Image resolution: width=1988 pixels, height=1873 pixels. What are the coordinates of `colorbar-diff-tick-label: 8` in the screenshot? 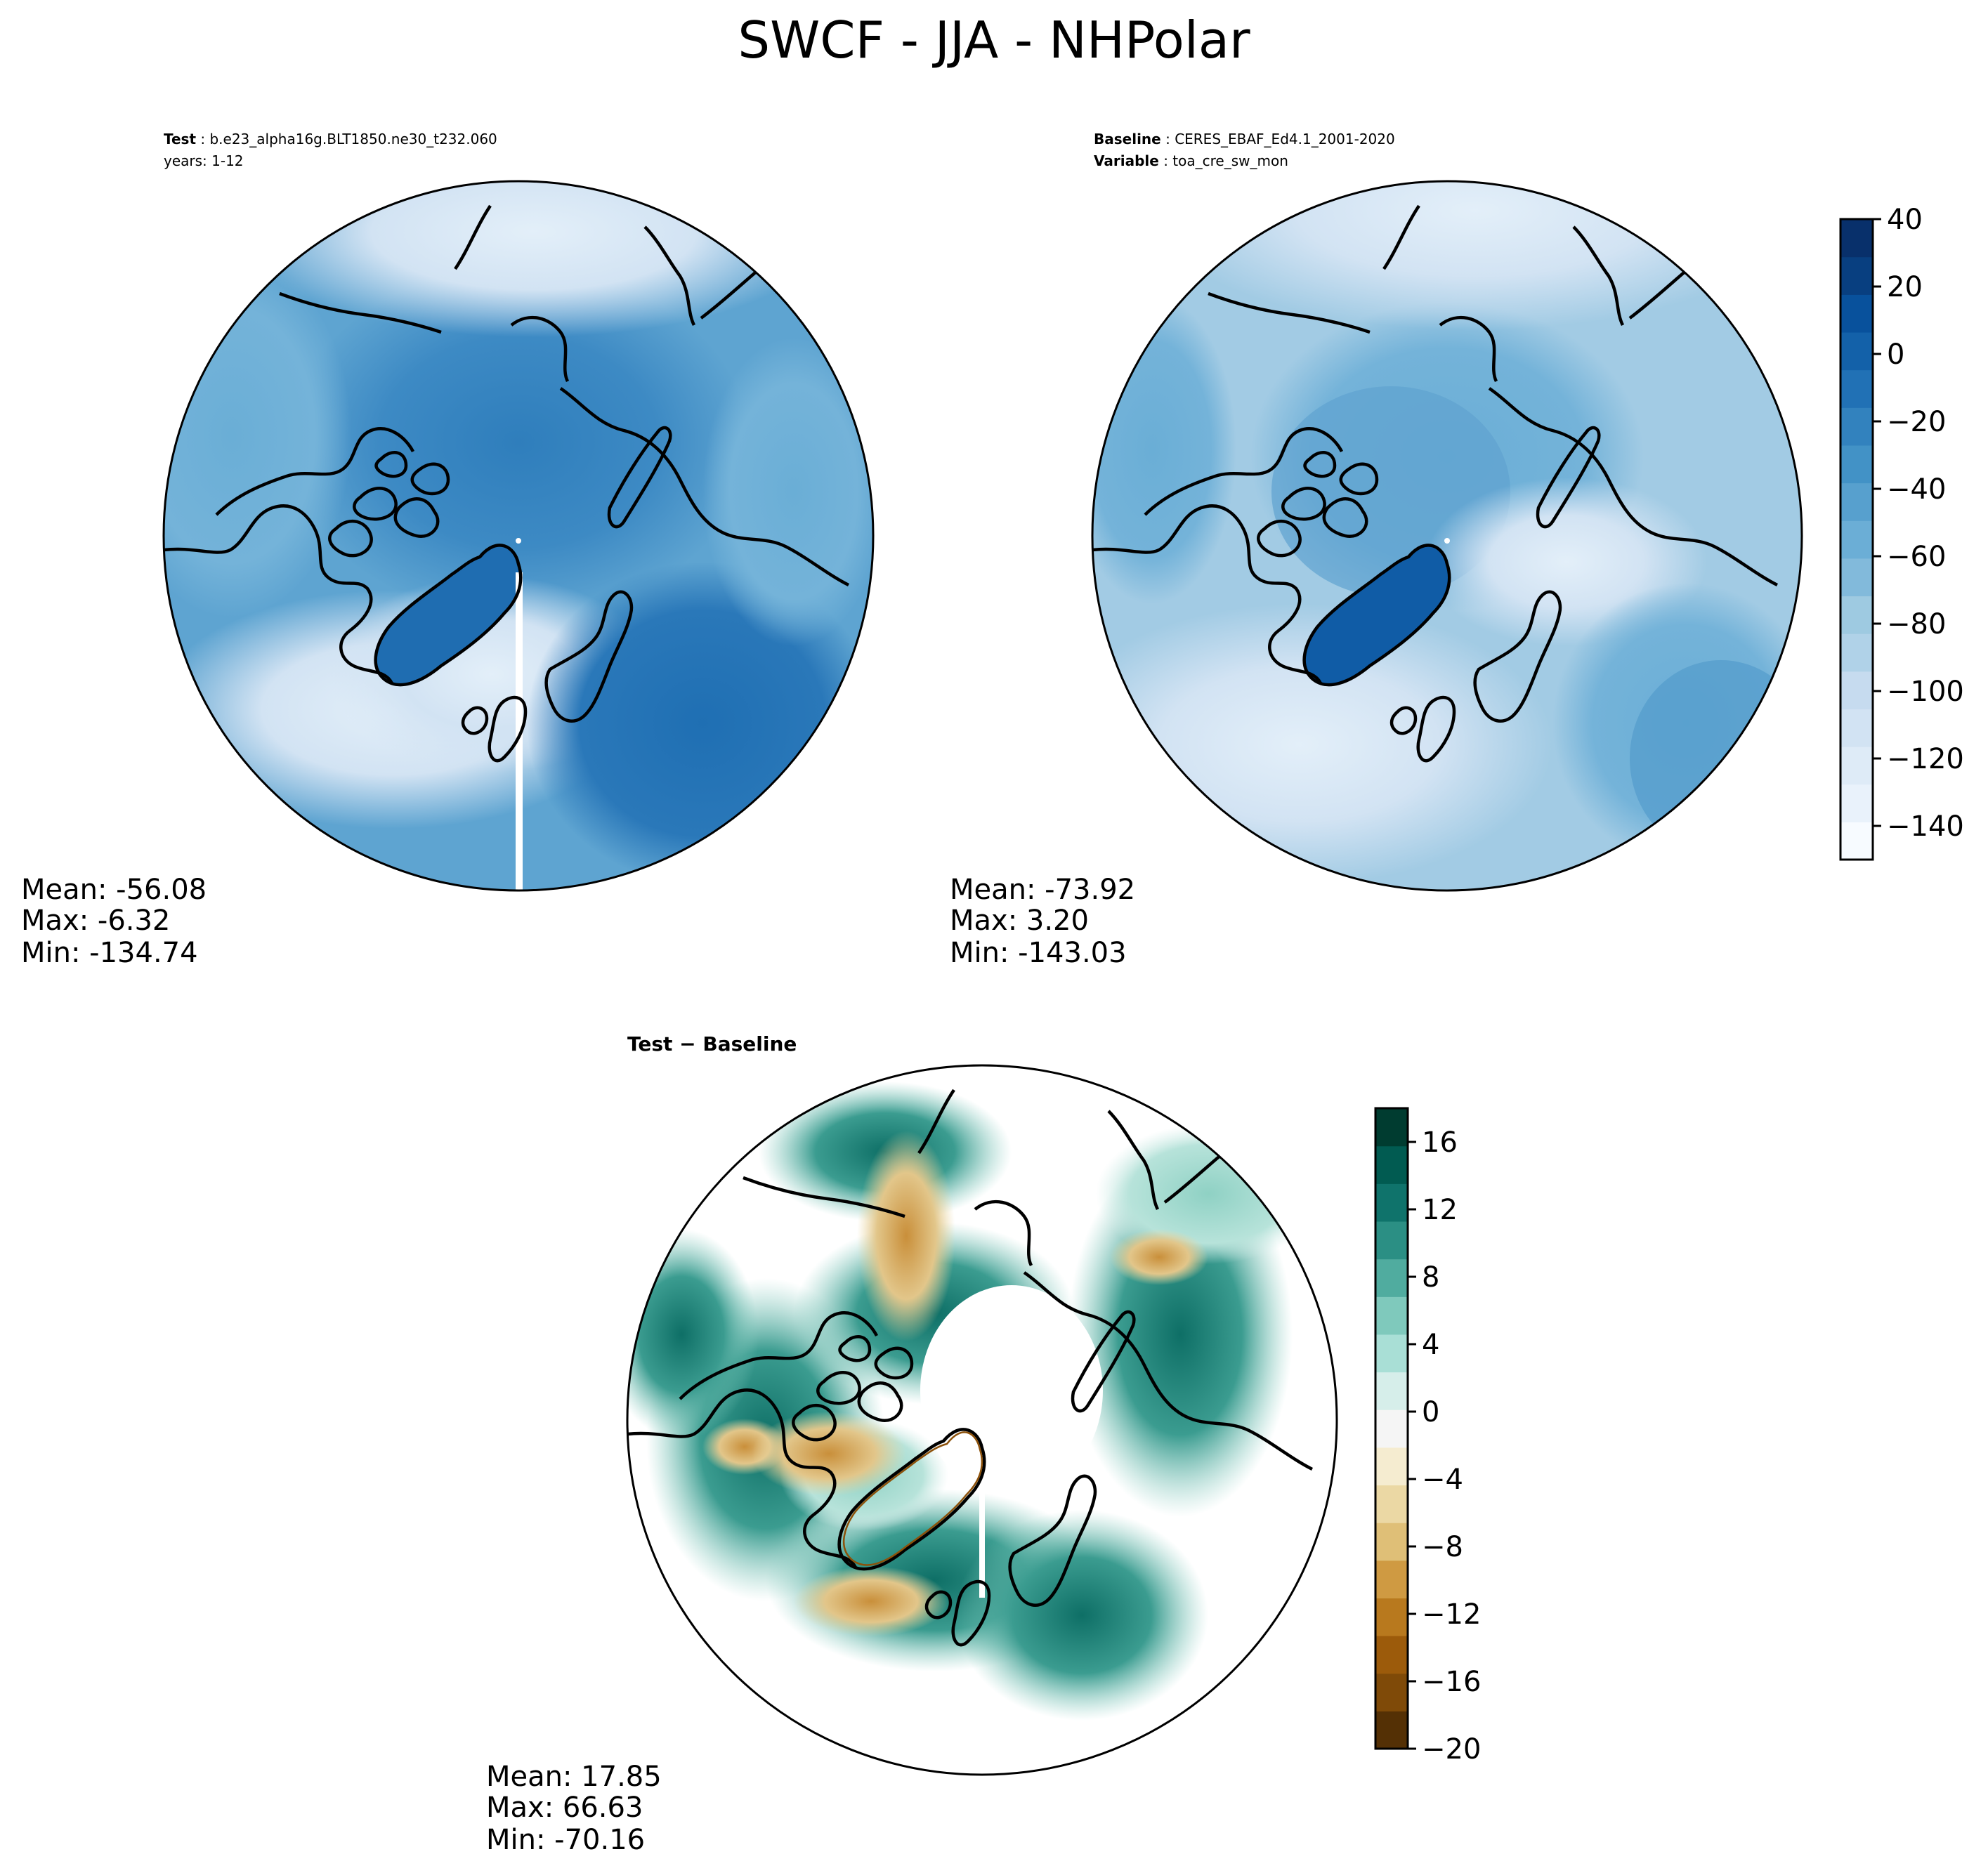 It's located at (1430, 1277).